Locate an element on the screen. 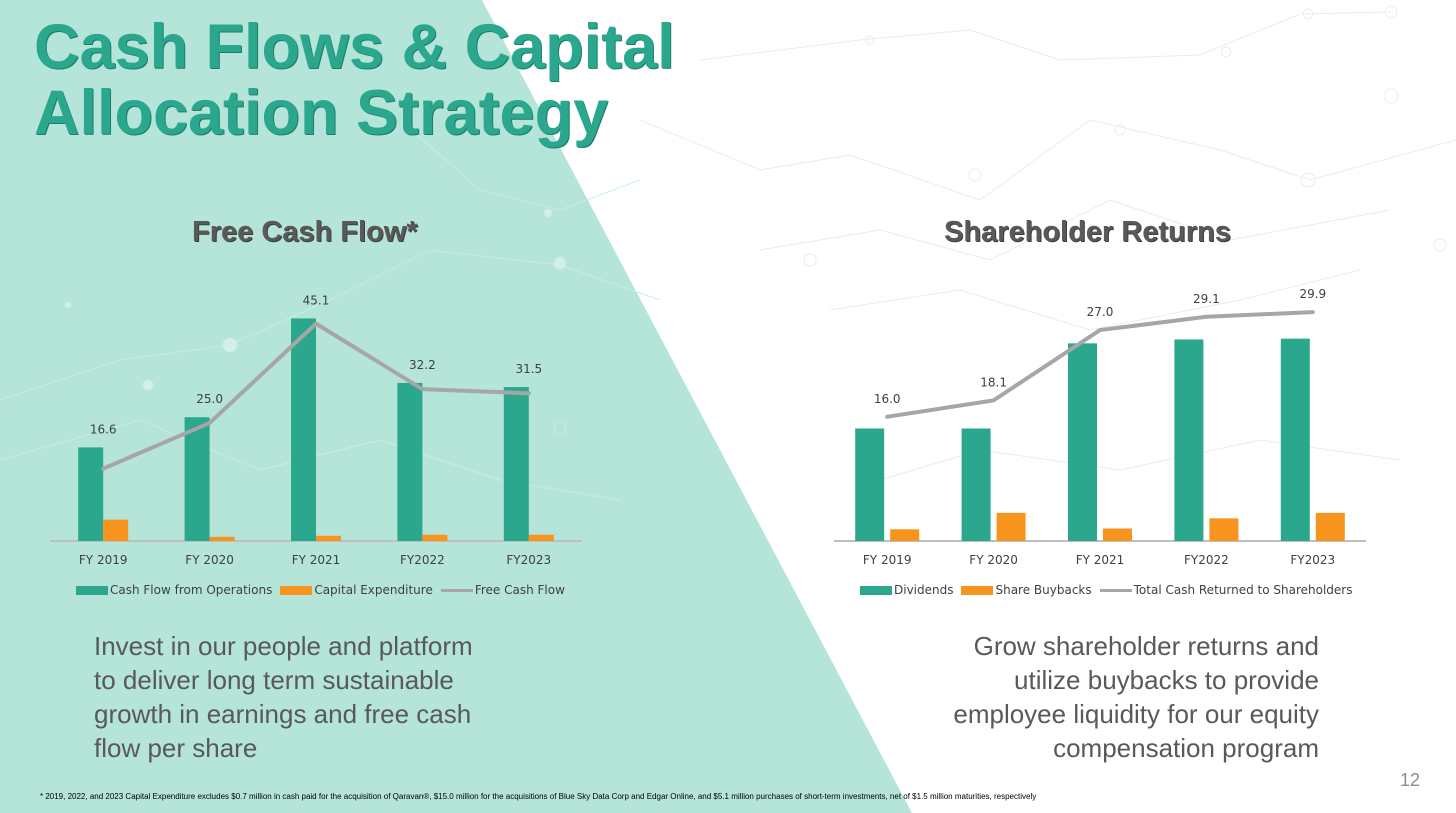  sr-data-label: 16.0 is located at coordinates (887, 399).